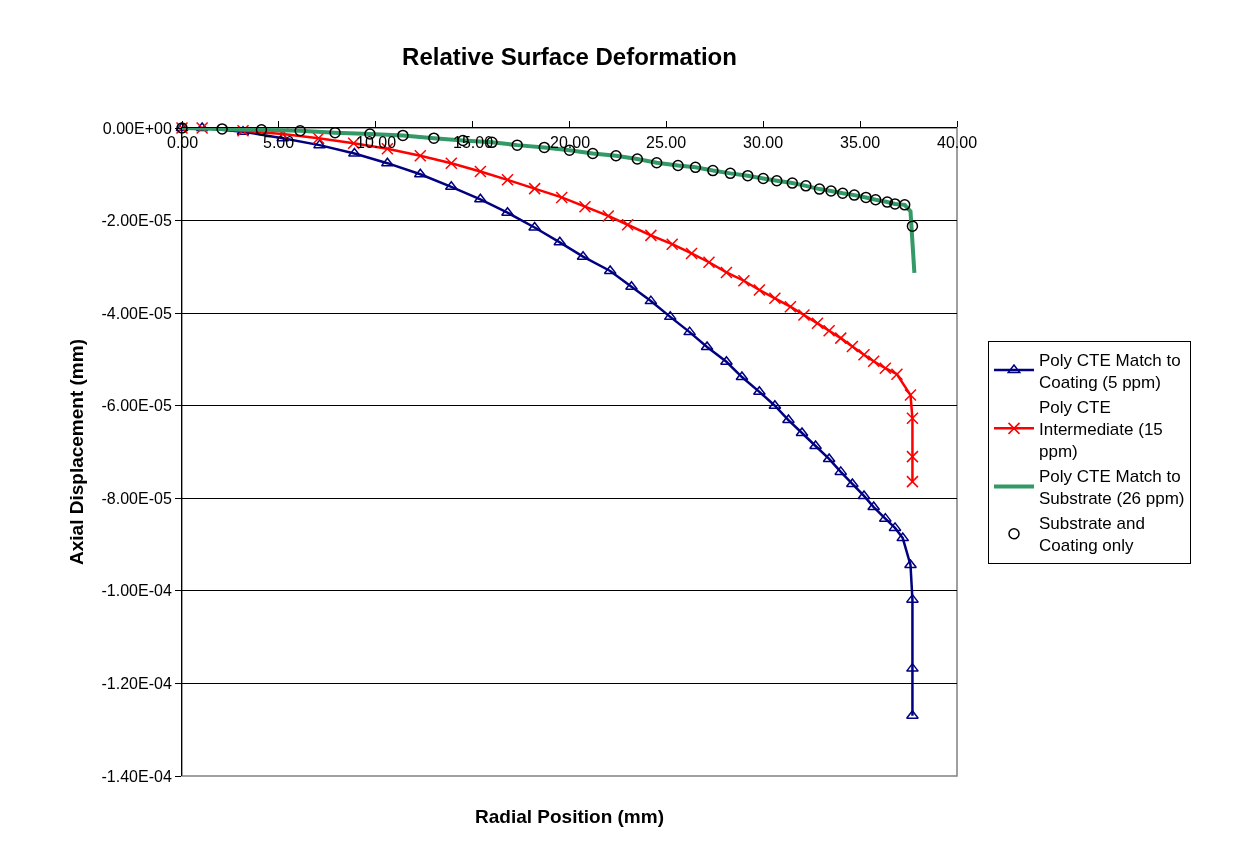  Describe the element at coordinates (957, 142) in the screenshot. I see `x-tick-label: 40.00` at that location.